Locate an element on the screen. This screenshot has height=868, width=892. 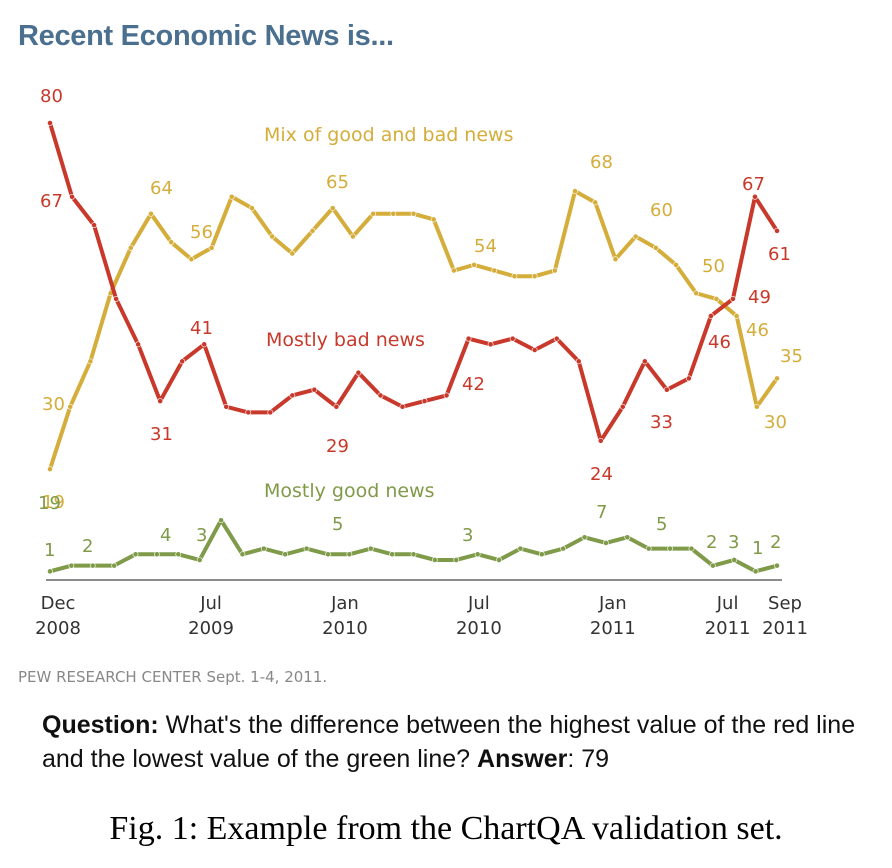
series-label: Mostly good news is located at coordinates (349, 491).